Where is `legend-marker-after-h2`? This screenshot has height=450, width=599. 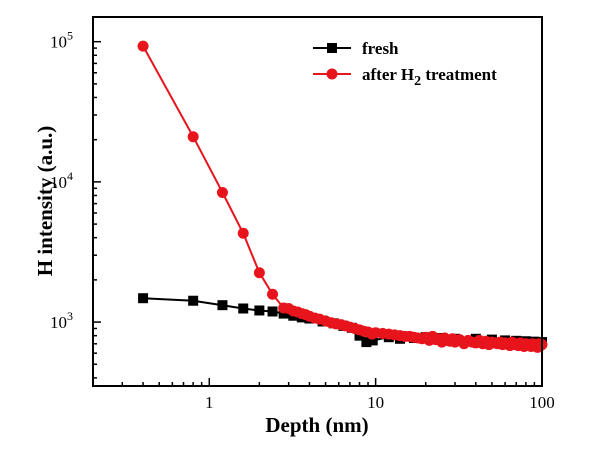 legend-marker-after-h2 is located at coordinates (332, 74).